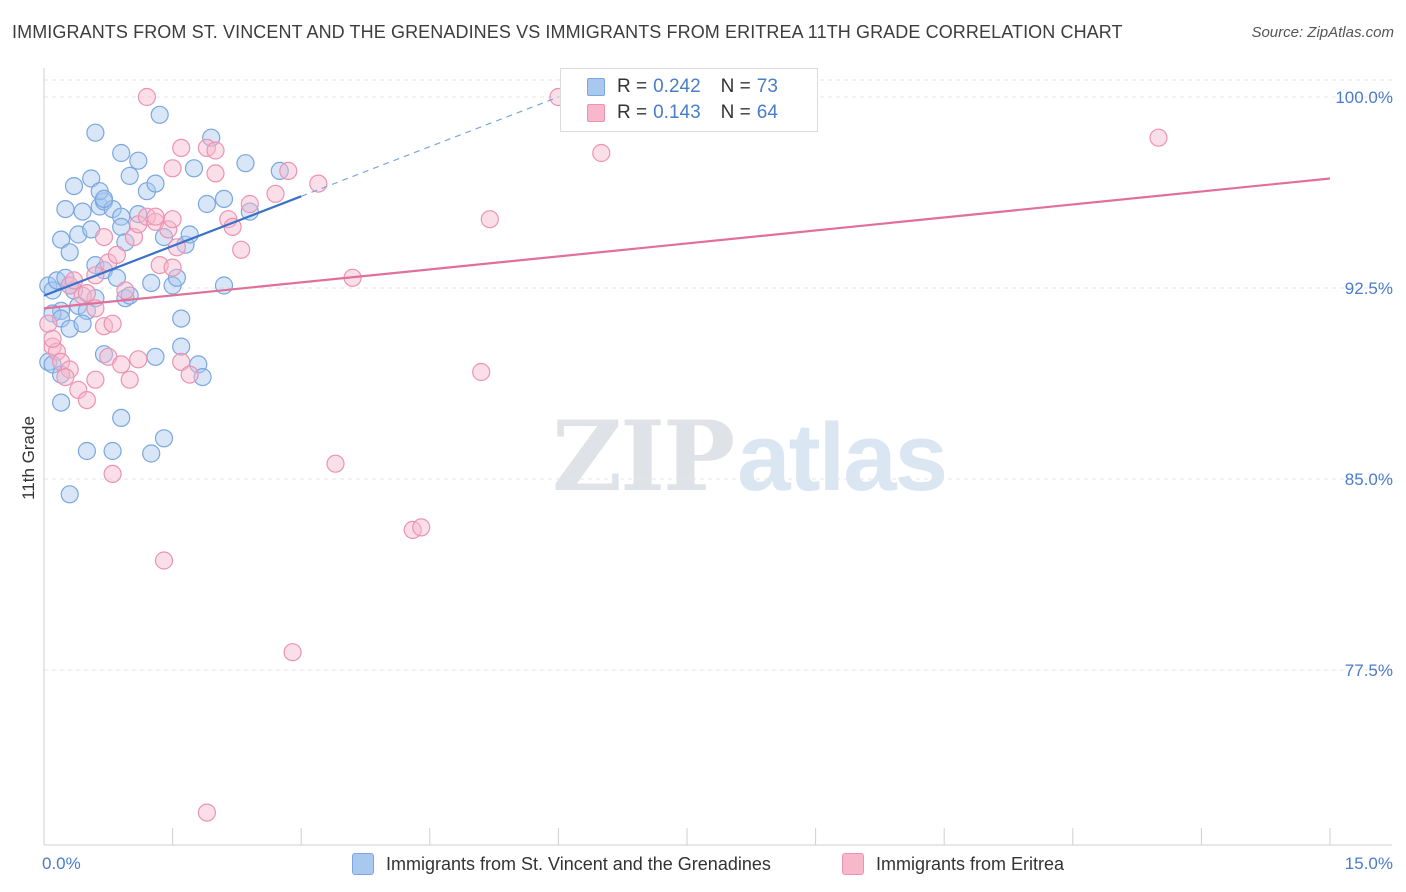  What do you see at coordinates (429, 146) in the screenshot?
I see `trend-line-st-vincent-extension` at bounding box center [429, 146].